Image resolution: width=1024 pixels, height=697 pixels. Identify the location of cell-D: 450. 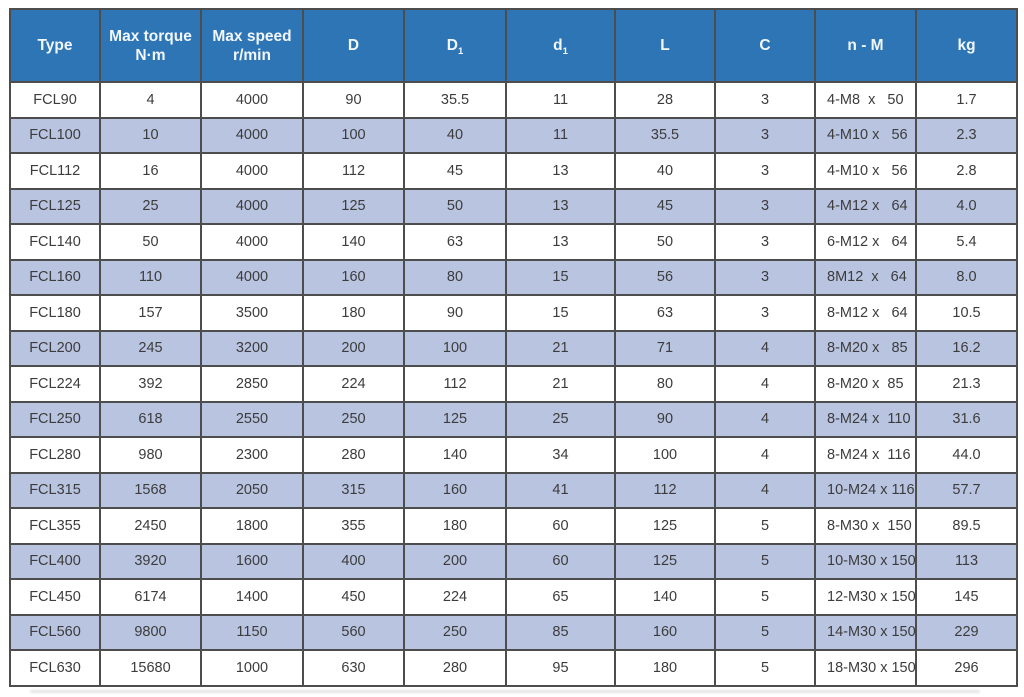
(353, 597).